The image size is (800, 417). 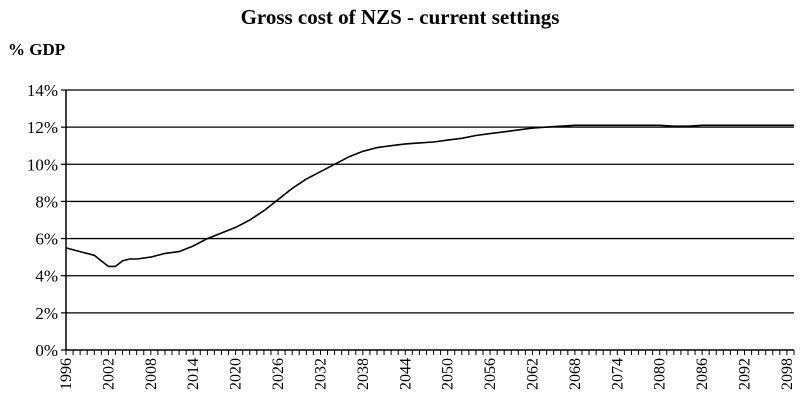 I want to click on x-tick-label: 1996, so click(x=66, y=374).